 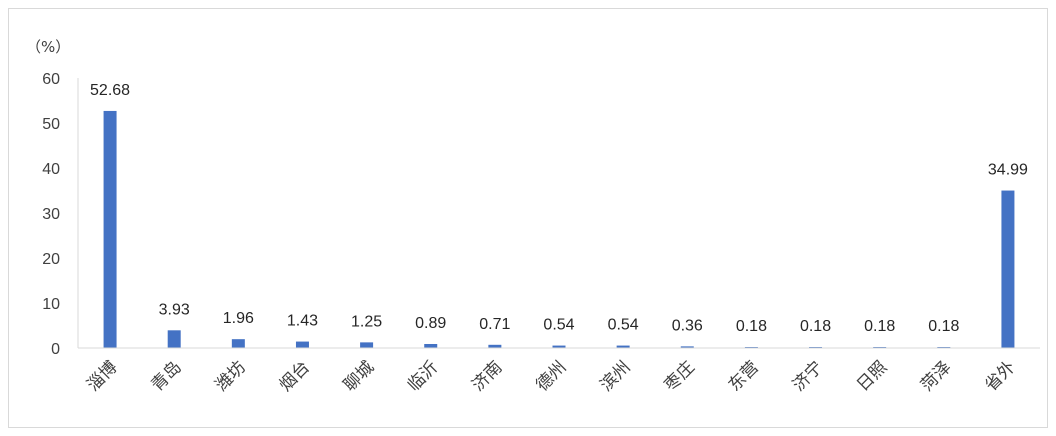 What do you see at coordinates (238, 318) in the screenshot?
I see `data-label: 1.96` at bounding box center [238, 318].